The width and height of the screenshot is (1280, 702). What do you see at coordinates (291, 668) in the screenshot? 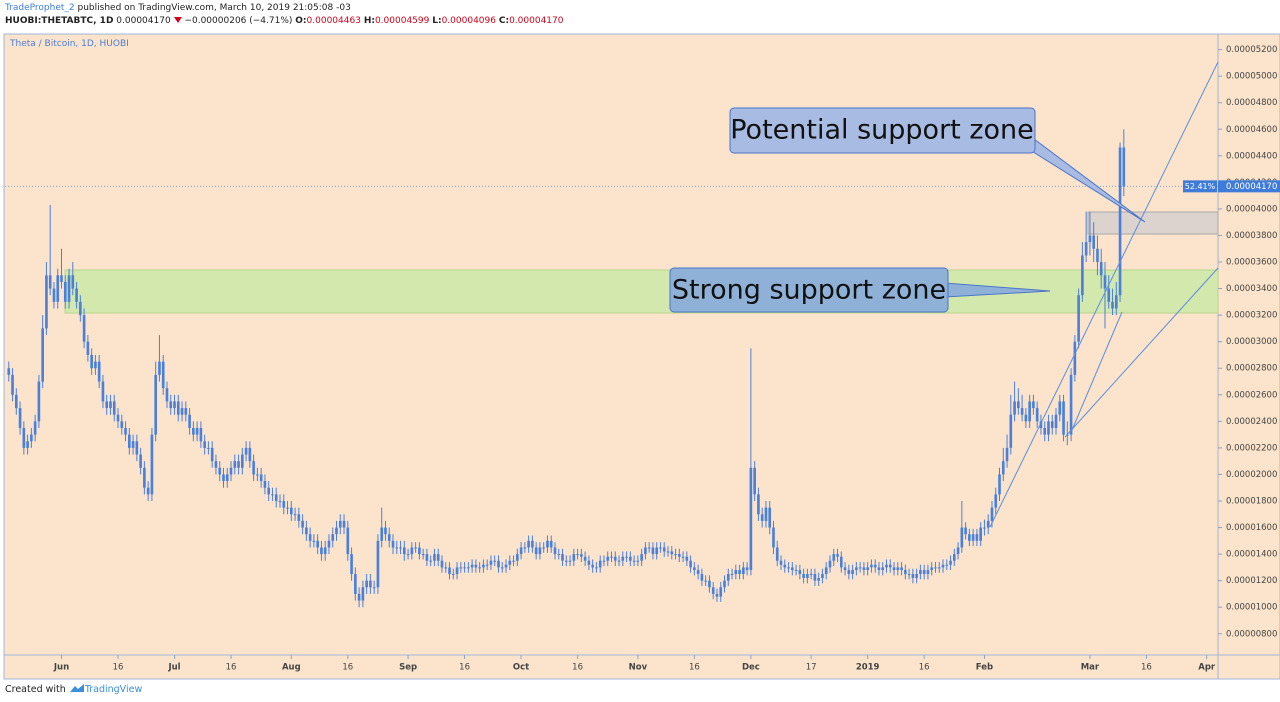
I see `x-tick-label: Aug` at bounding box center [291, 668].